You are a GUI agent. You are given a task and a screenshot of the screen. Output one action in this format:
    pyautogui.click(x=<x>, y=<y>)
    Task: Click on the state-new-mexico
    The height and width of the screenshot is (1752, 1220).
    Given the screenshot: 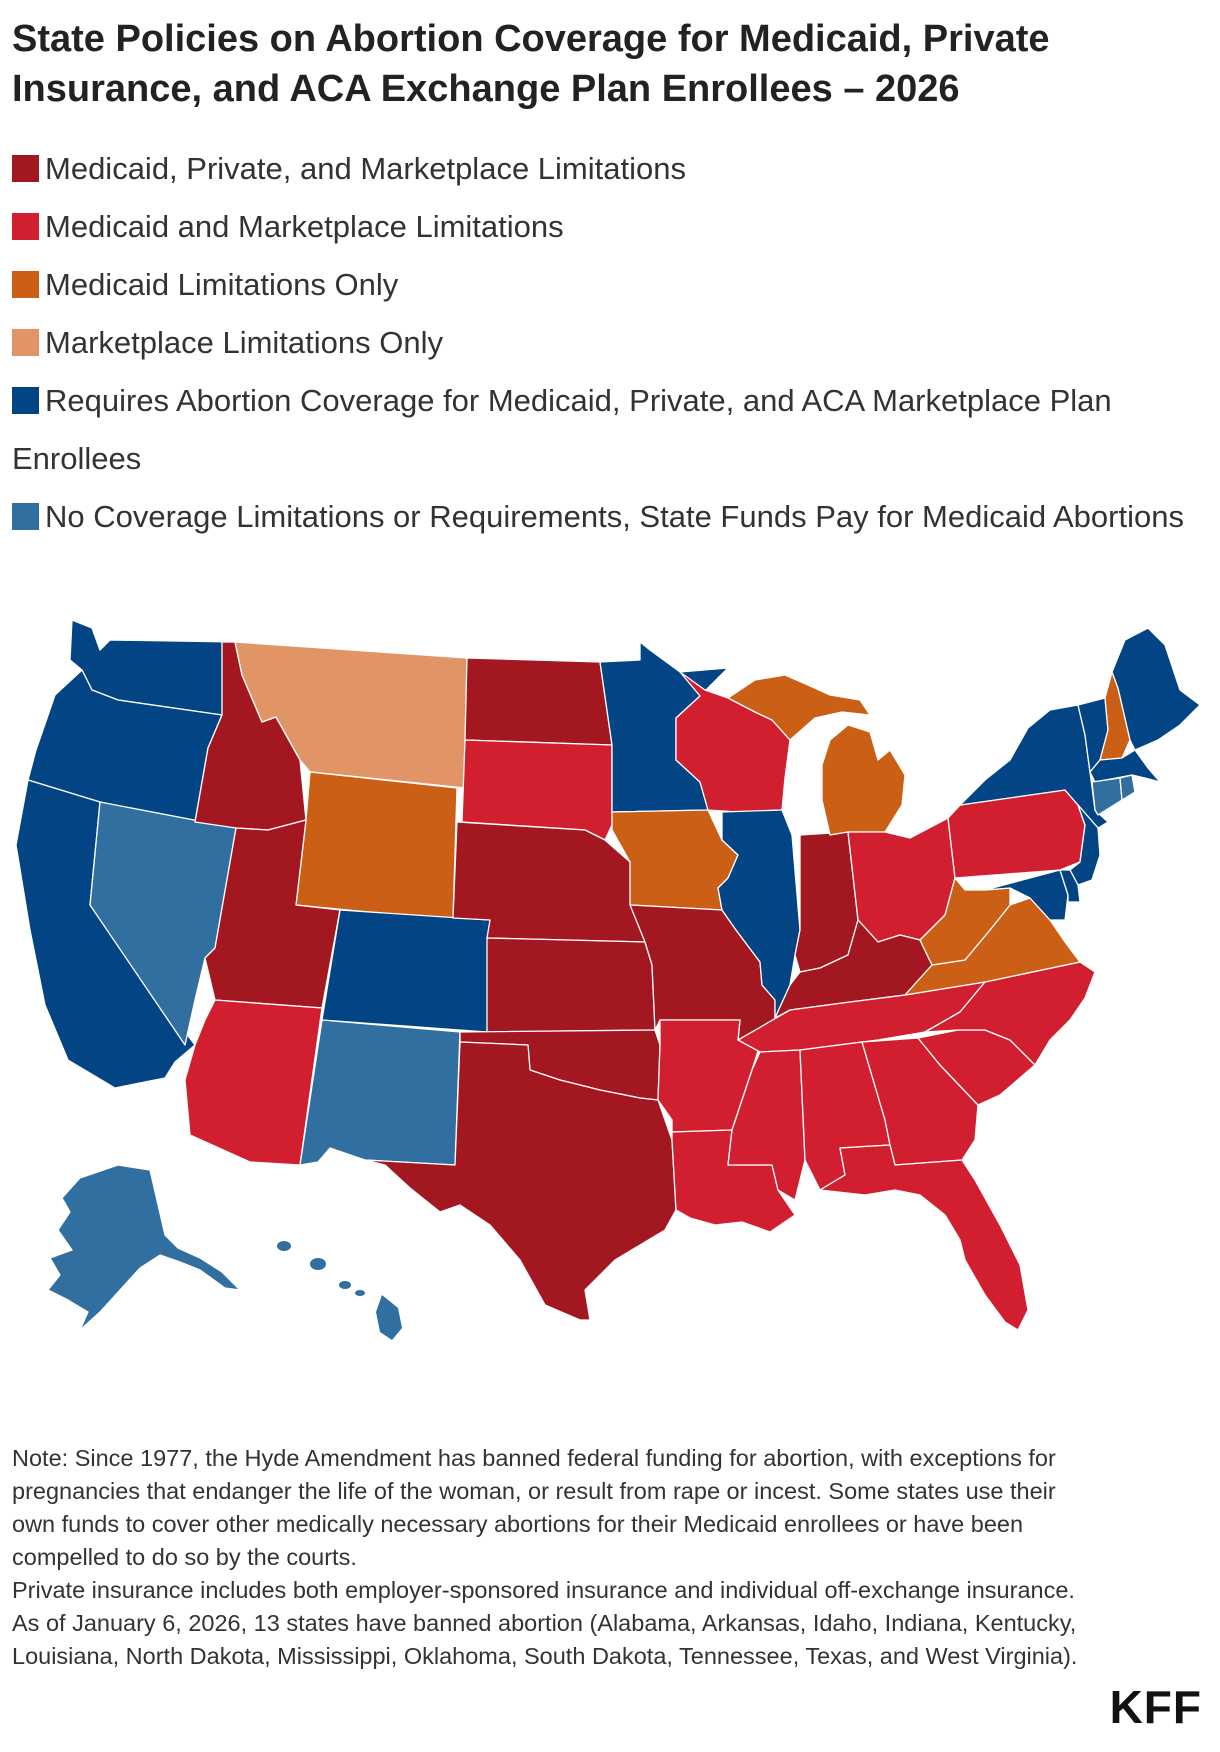 What is the action you would take?
    pyautogui.click(x=380, y=1092)
    